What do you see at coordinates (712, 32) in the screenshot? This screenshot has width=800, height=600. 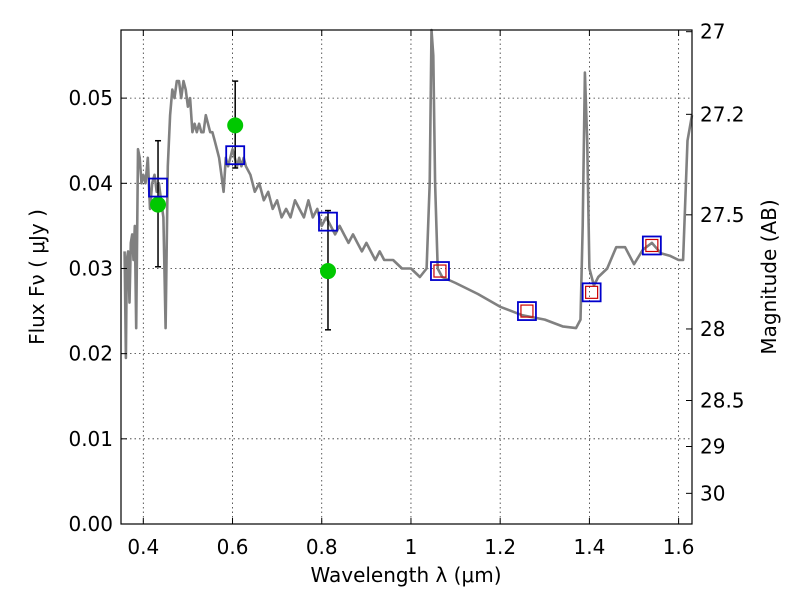 I see `y2-tick-label: 27` at bounding box center [712, 32].